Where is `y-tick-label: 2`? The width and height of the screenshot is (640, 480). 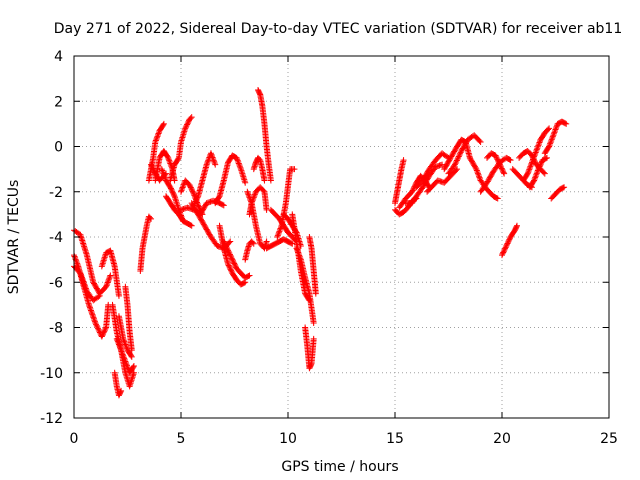 y-tick-label: 2 is located at coordinates (58, 102).